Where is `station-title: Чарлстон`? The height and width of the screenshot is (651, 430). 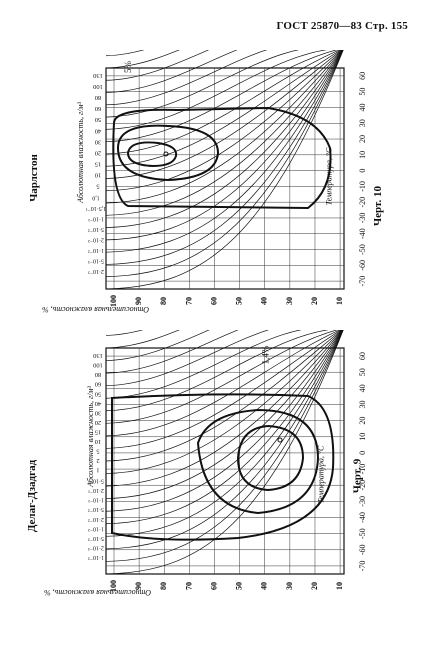 station-title: Чарлстон is located at coordinates (33, 178).